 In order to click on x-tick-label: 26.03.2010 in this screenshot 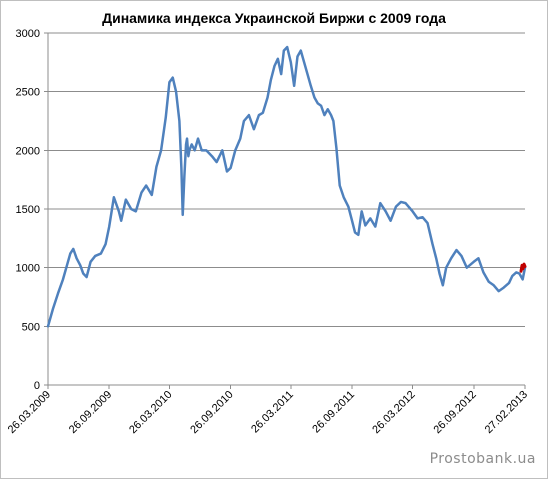, I will do `click(150, 412)`.